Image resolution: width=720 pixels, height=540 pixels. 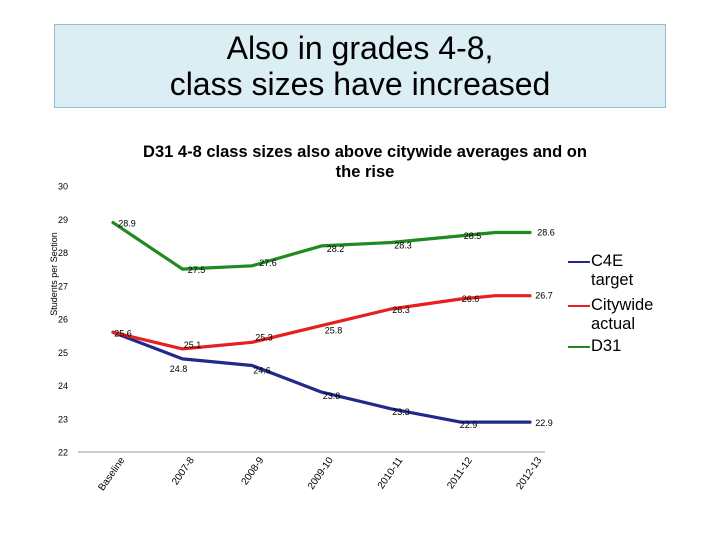 I want to click on data-label-d31-2: 27.6, so click(x=268, y=263).